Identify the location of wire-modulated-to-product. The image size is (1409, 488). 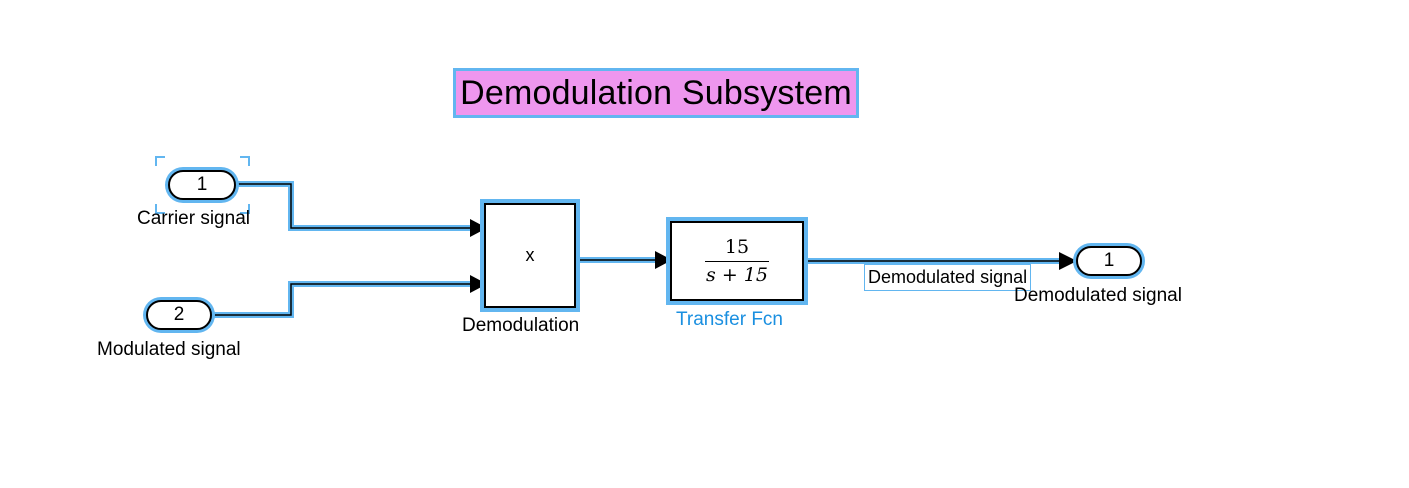
(343, 299).